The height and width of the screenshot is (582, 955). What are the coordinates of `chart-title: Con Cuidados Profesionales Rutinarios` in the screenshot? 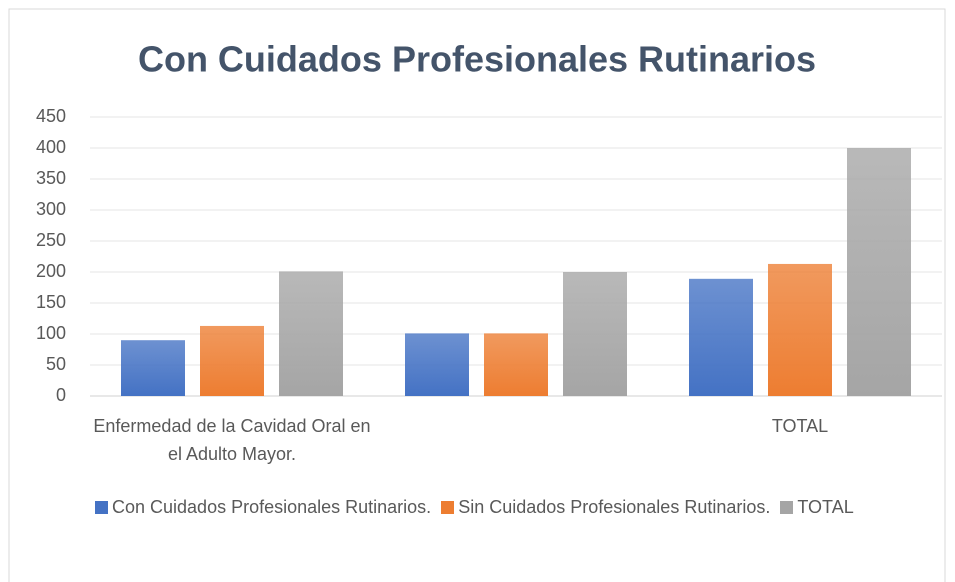 It's located at (477, 59).